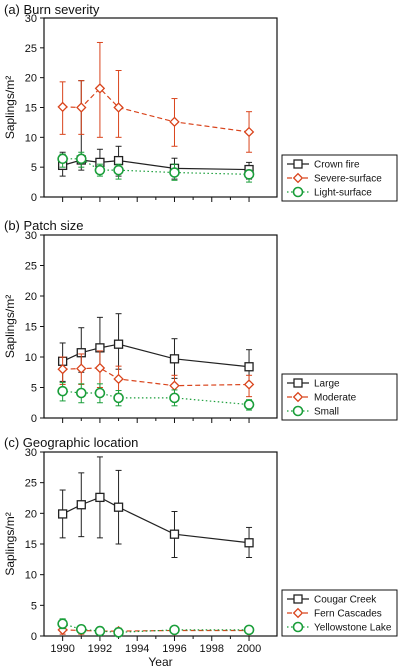 The height and width of the screenshot is (667, 400). Describe the element at coordinates (174, 649) in the screenshot. I see `x-tick-label: 1996` at that location.